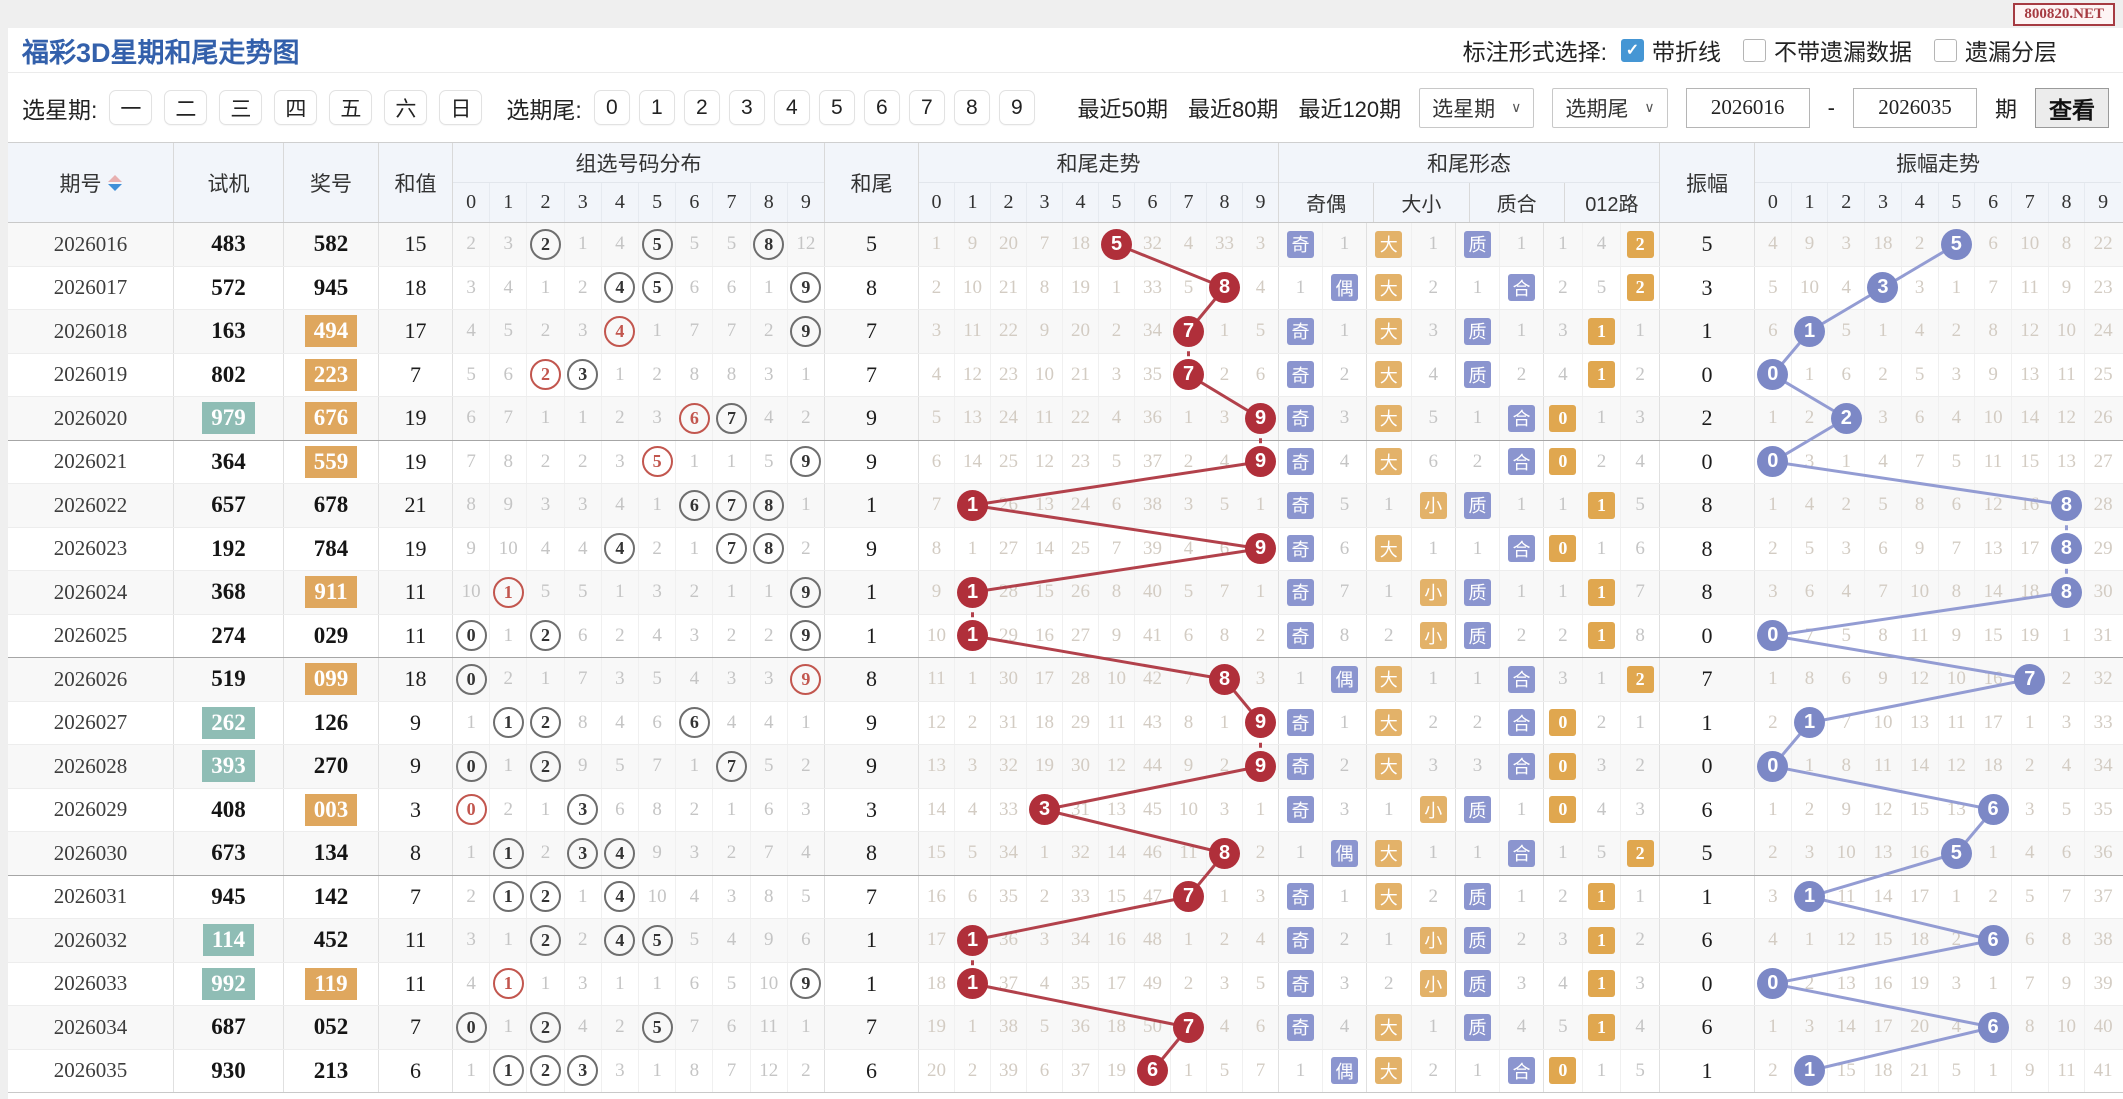 Image resolution: width=2123 pixels, height=1099 pixels. I want to click on week-button-3: 三, so click(241, 107).